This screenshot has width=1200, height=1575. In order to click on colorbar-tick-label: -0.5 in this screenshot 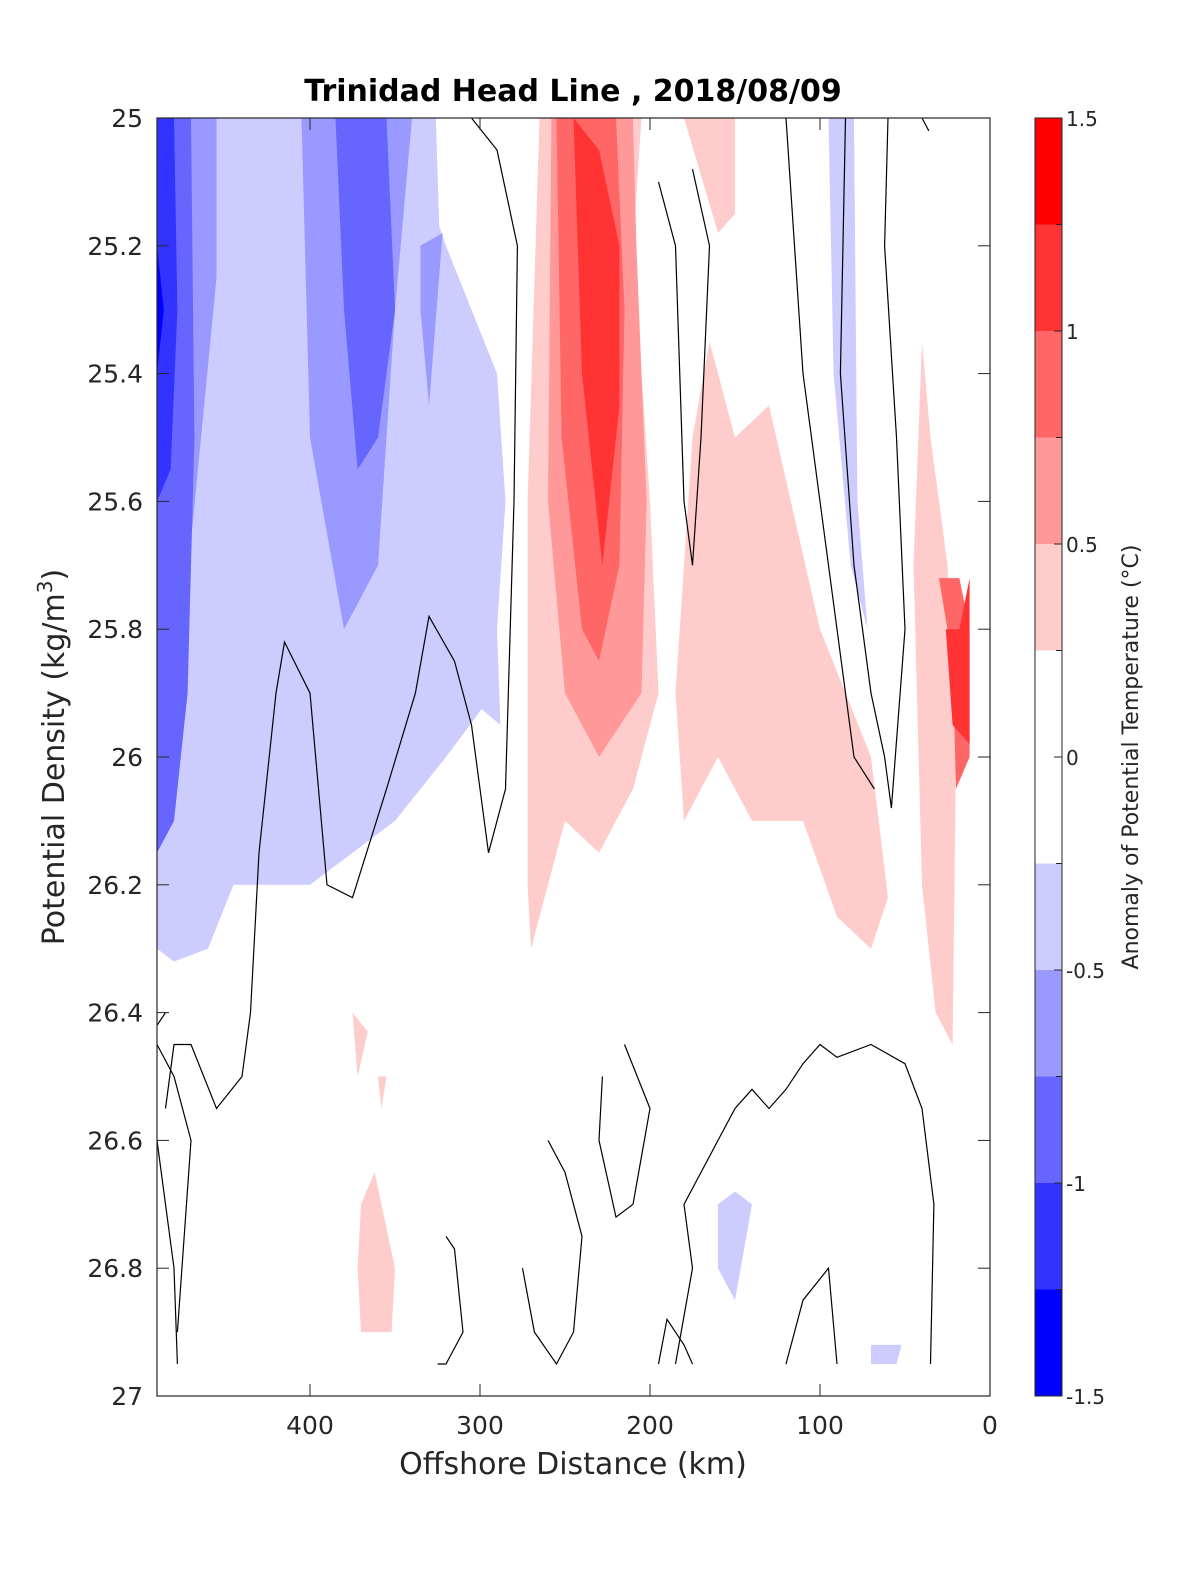, I will do `click(1085, 971)`.